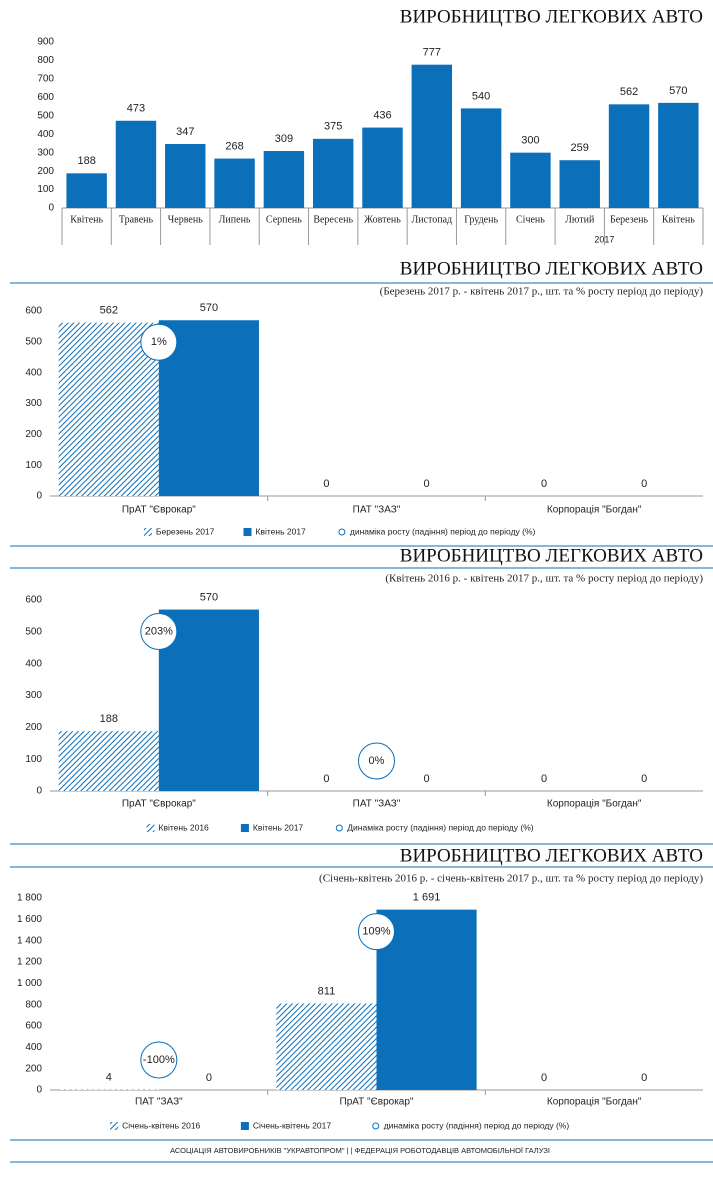 The width and height of the screenshot is (713, 1200). What do you see at coordinates (327, 991) in the screenshot?
I see `value-label: 811` at bounding box center [327, 991].